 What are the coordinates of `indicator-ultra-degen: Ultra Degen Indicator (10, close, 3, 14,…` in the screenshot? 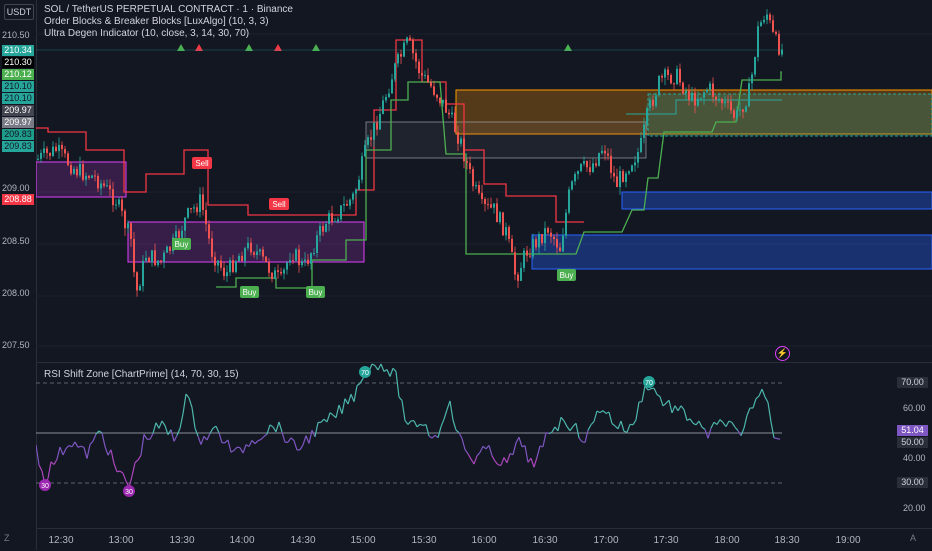 It's located at (168, 34).